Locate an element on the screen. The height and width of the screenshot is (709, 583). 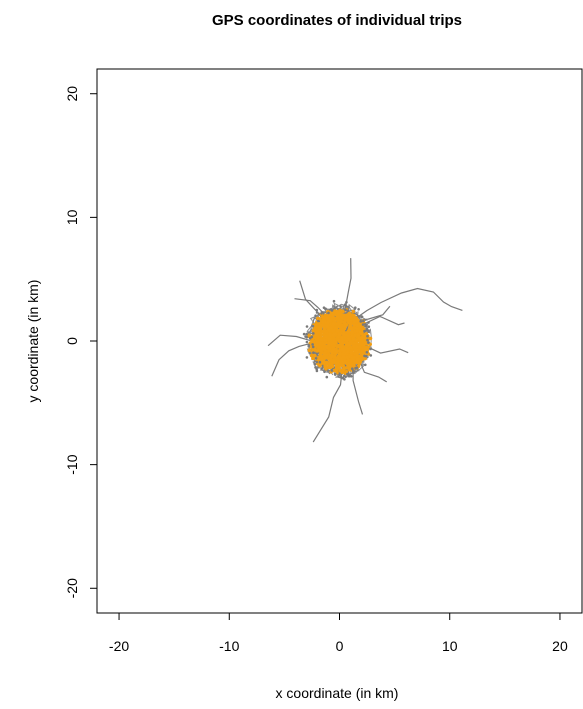
x-tick-label: 0 is located at coordinates (340, 646).